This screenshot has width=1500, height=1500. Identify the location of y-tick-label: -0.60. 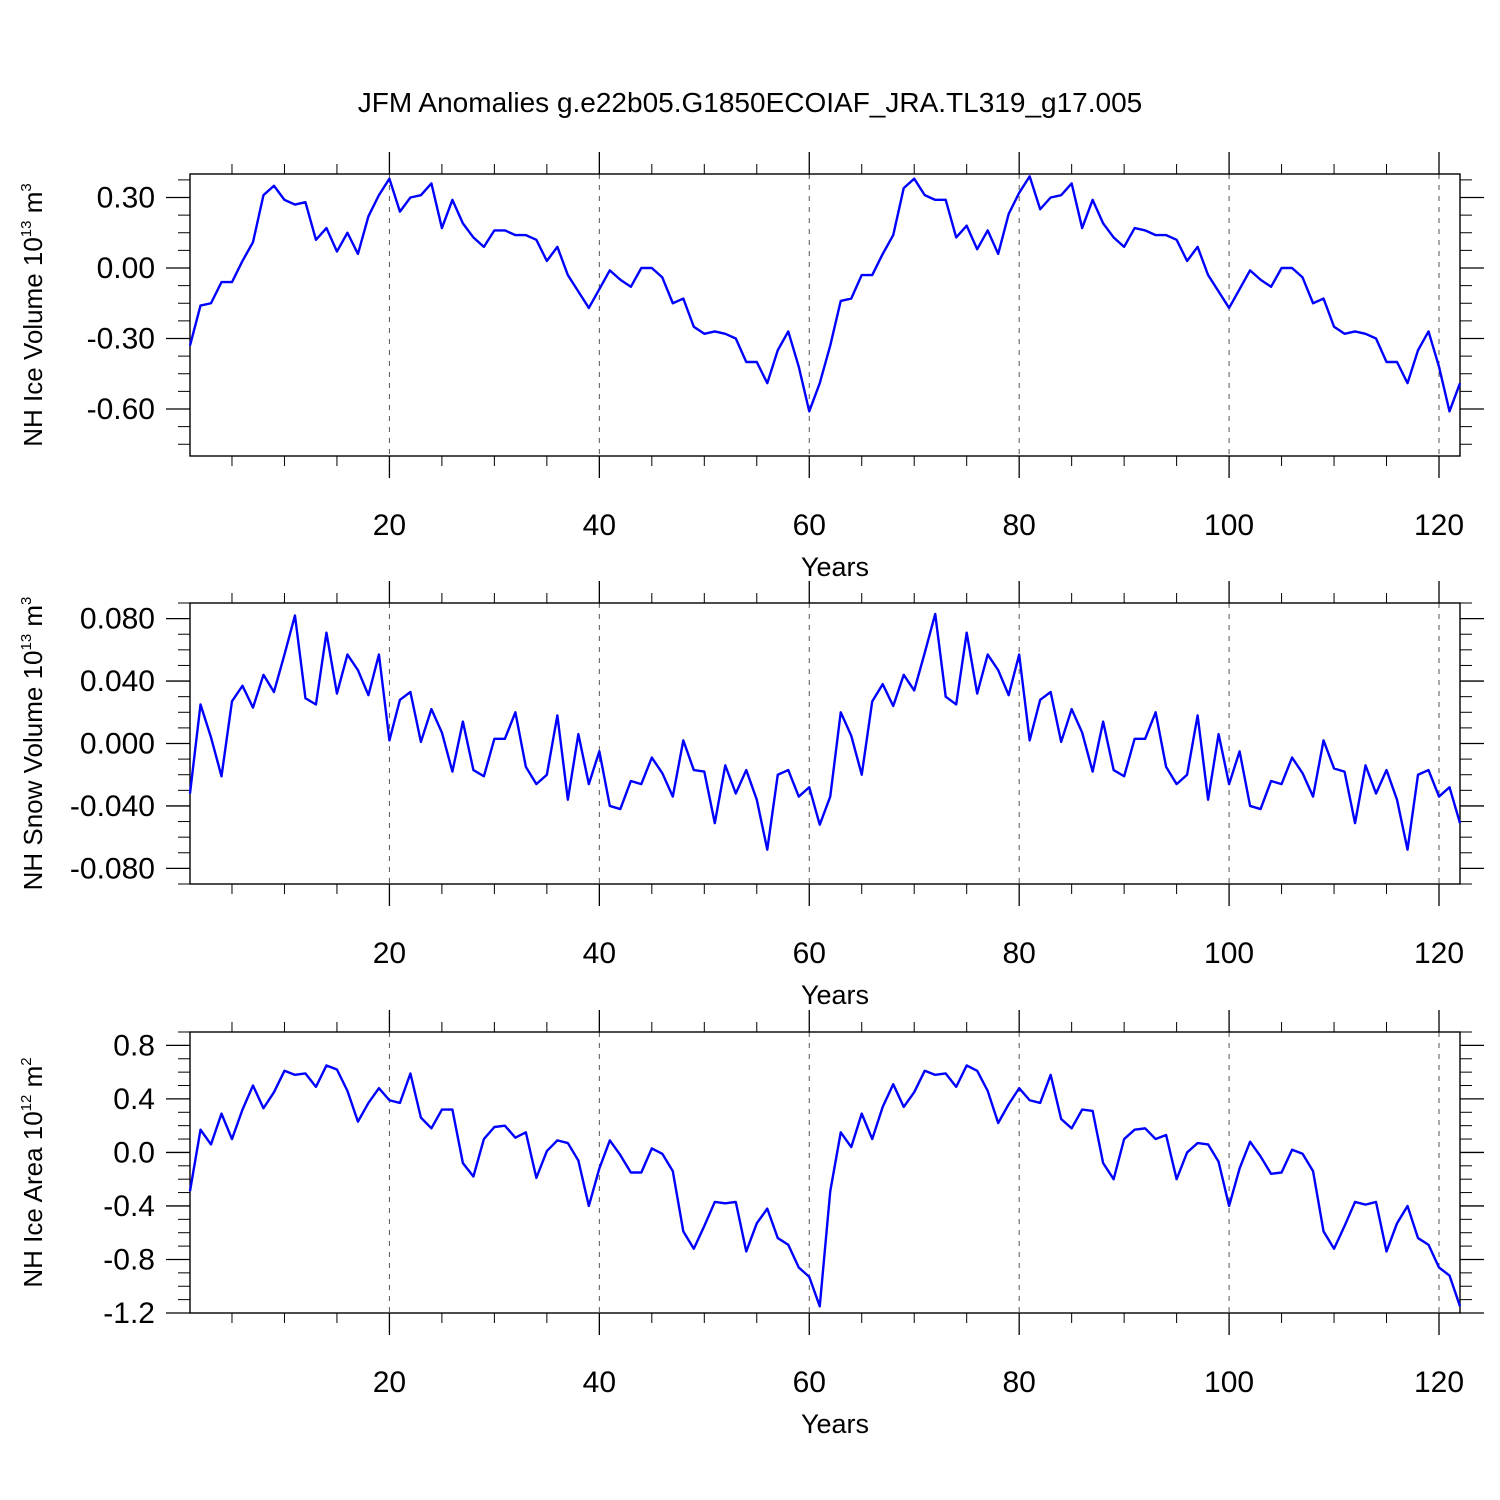
(121, 409).